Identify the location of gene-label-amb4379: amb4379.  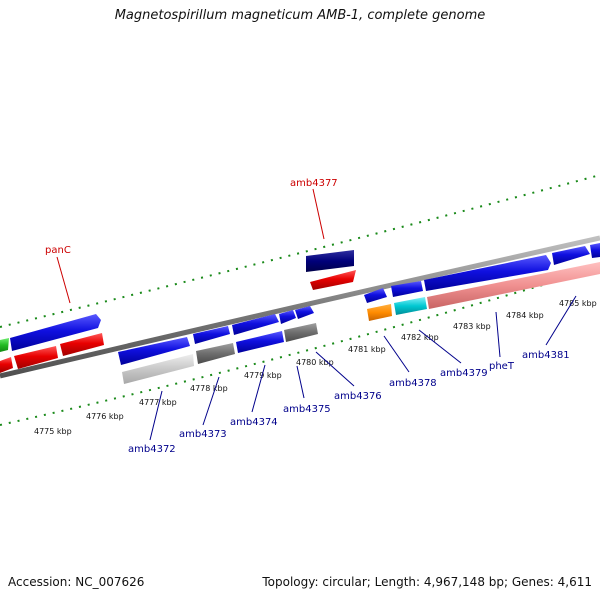
(464, 373).